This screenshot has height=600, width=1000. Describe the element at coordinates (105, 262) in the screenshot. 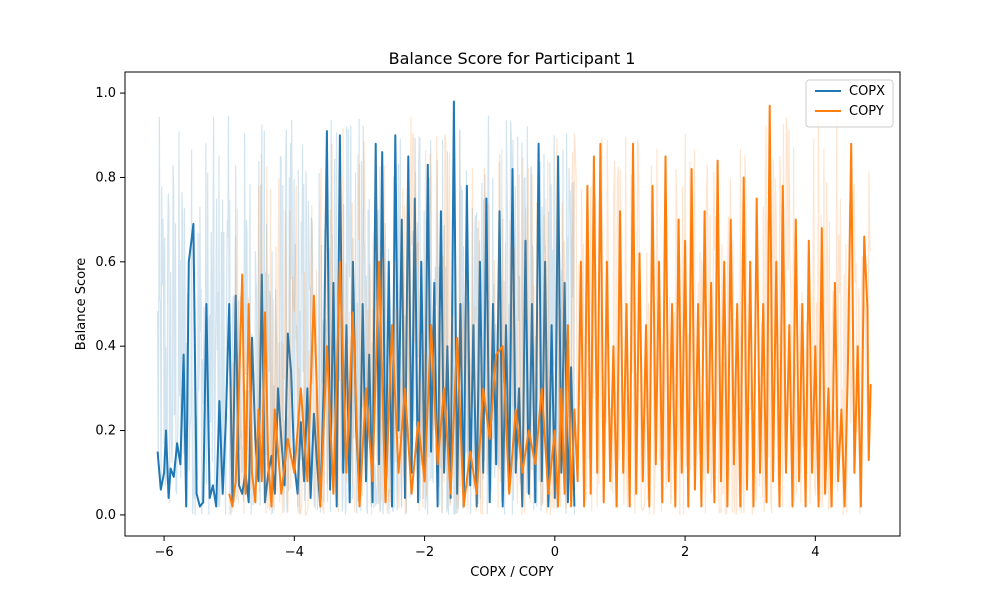

I see `y-tick-label: 0.6` at that location.